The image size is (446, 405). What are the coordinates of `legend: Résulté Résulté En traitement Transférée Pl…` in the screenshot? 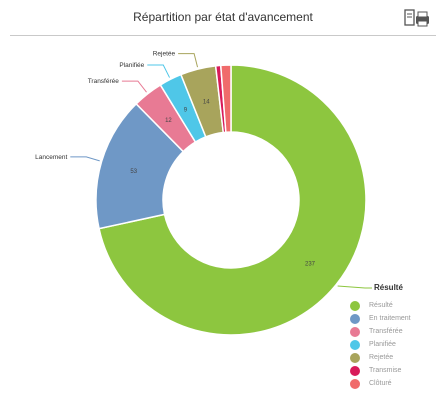 It's located at (396, 336).